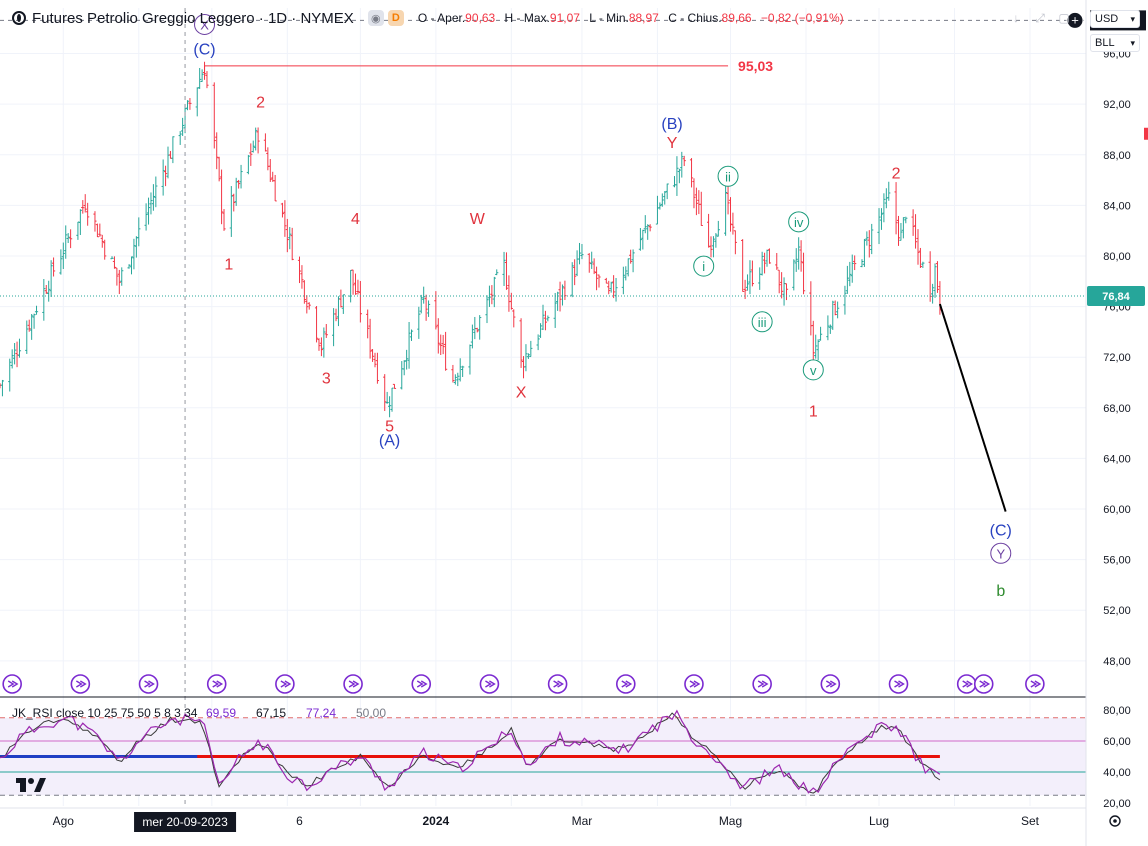 The image size is (1148, 846). What do you see at coordinates (802, 18) in the screenshot?
I see `change-value: −0,82 (−0,91%)` at bounding box center [802, 18].